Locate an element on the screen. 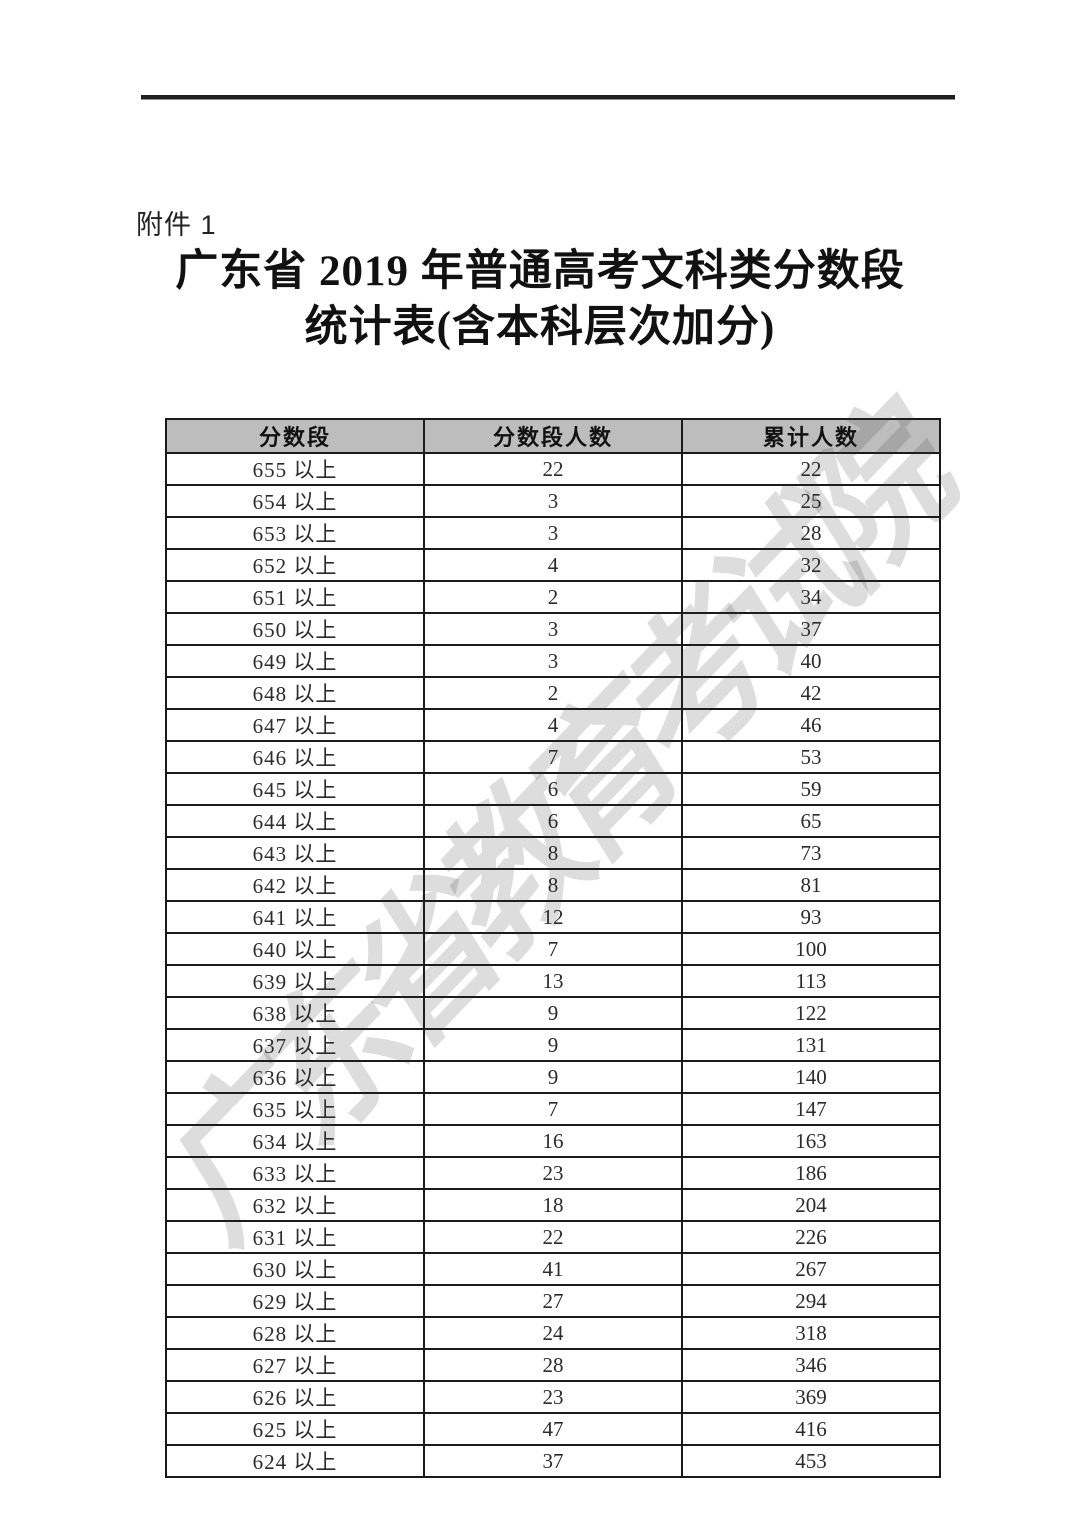 The height and width of the screenshot is (1527, 1080). table-row: 642 以上 8 81 is located at coordinates (553, 885).